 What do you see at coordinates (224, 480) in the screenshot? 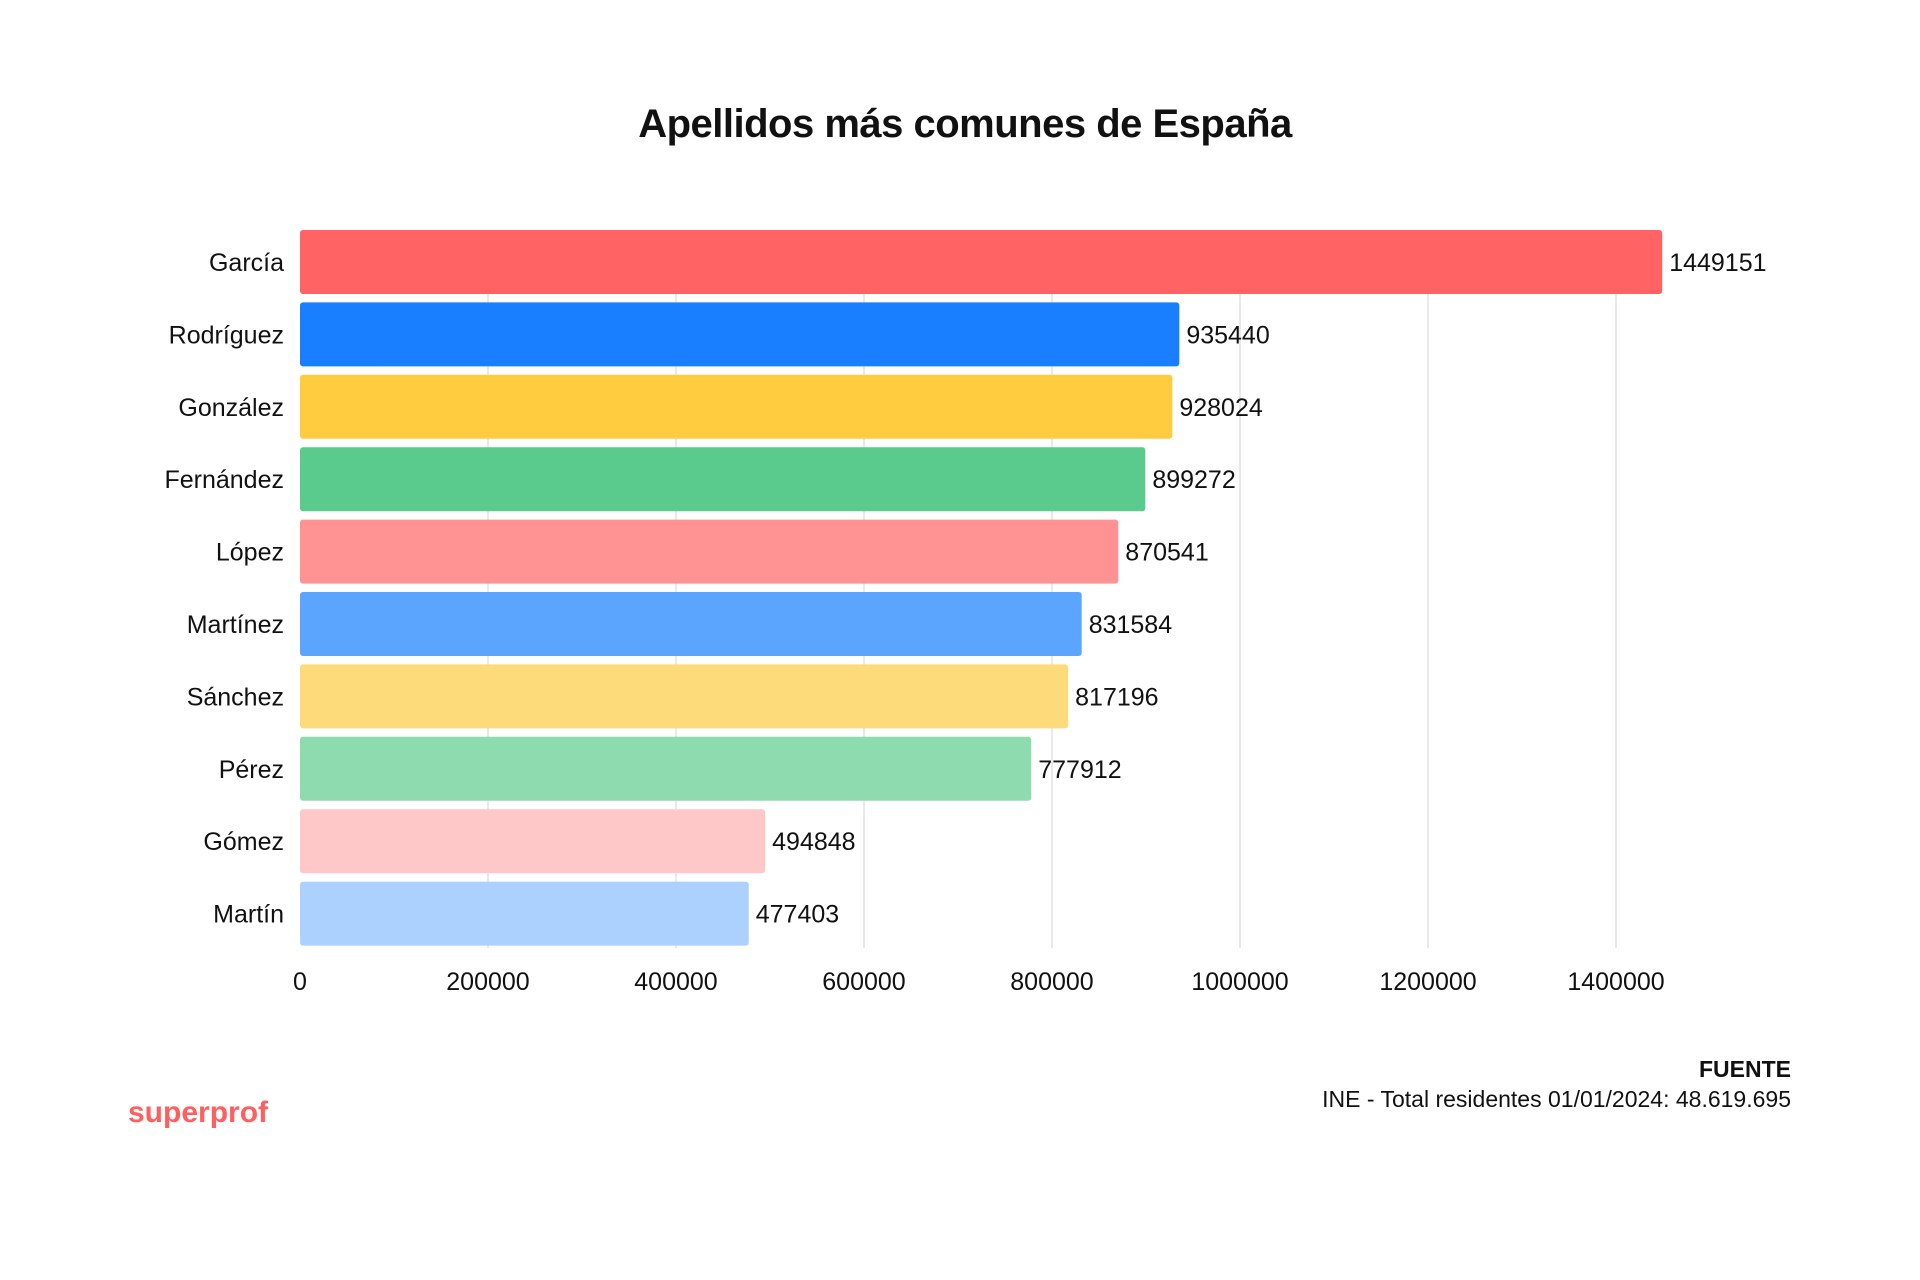
I see `category-label: Fernández` at bounding box center [224, 480].